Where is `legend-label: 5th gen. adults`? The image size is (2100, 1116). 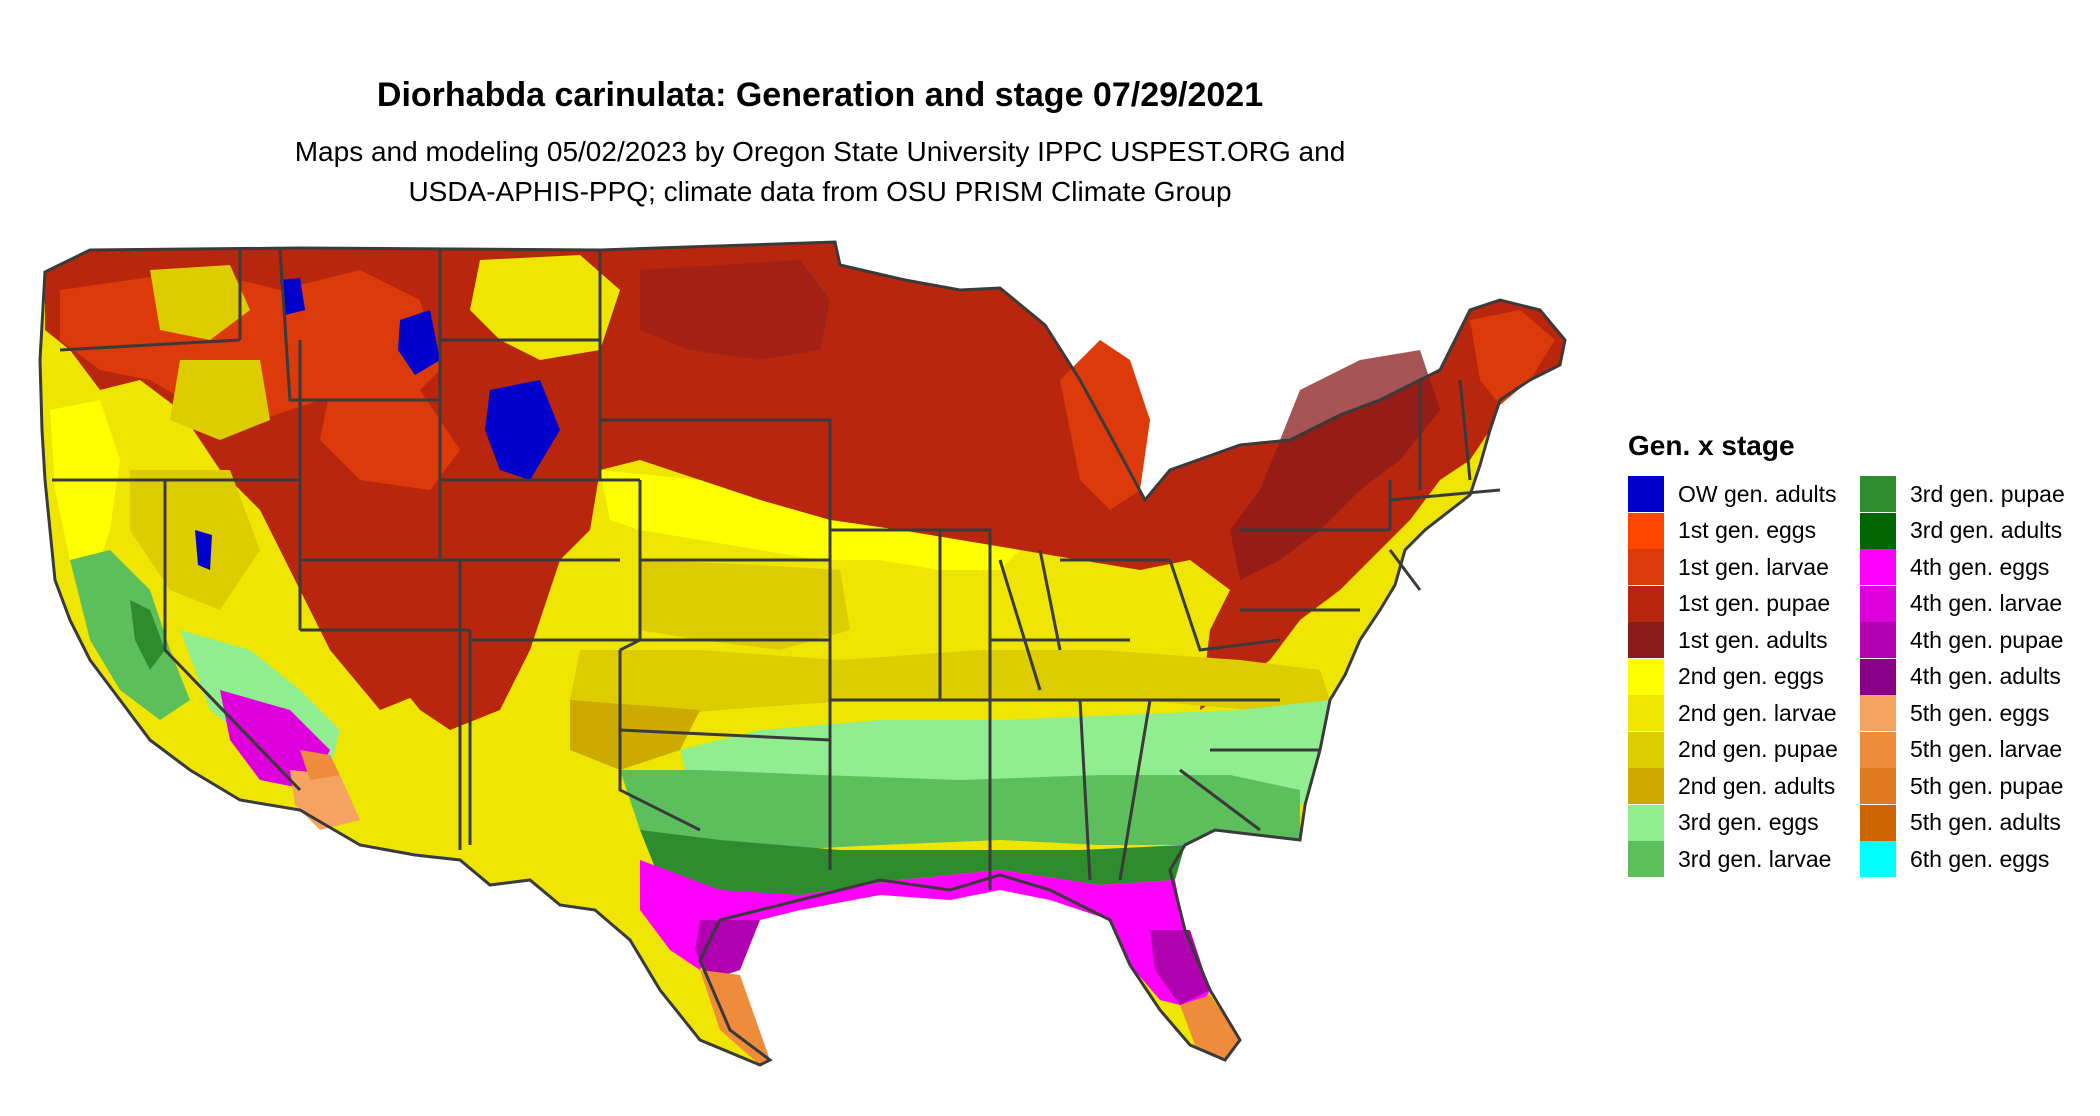 legend-label: 5th gen. adults is located at coordinates (1985, 822).